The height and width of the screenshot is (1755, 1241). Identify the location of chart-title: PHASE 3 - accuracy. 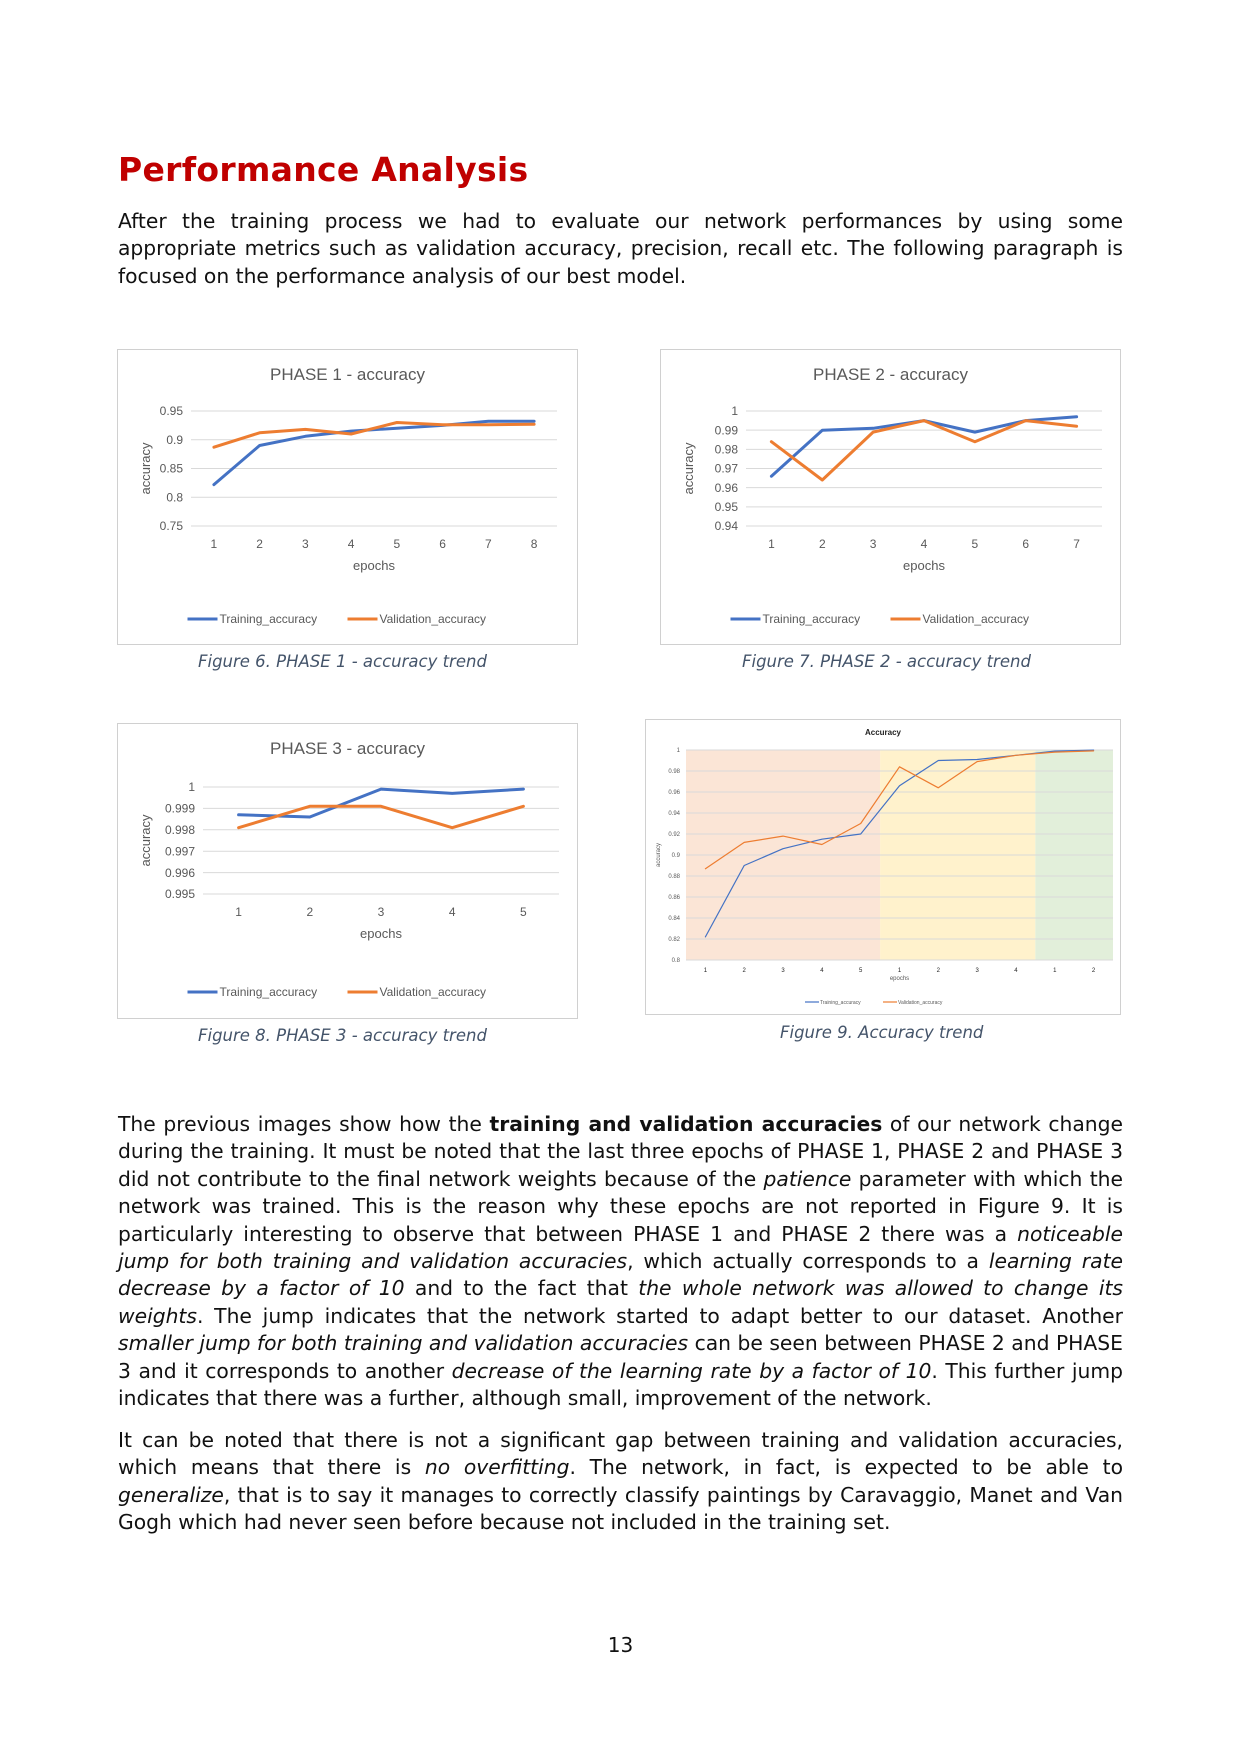
(347, 748).